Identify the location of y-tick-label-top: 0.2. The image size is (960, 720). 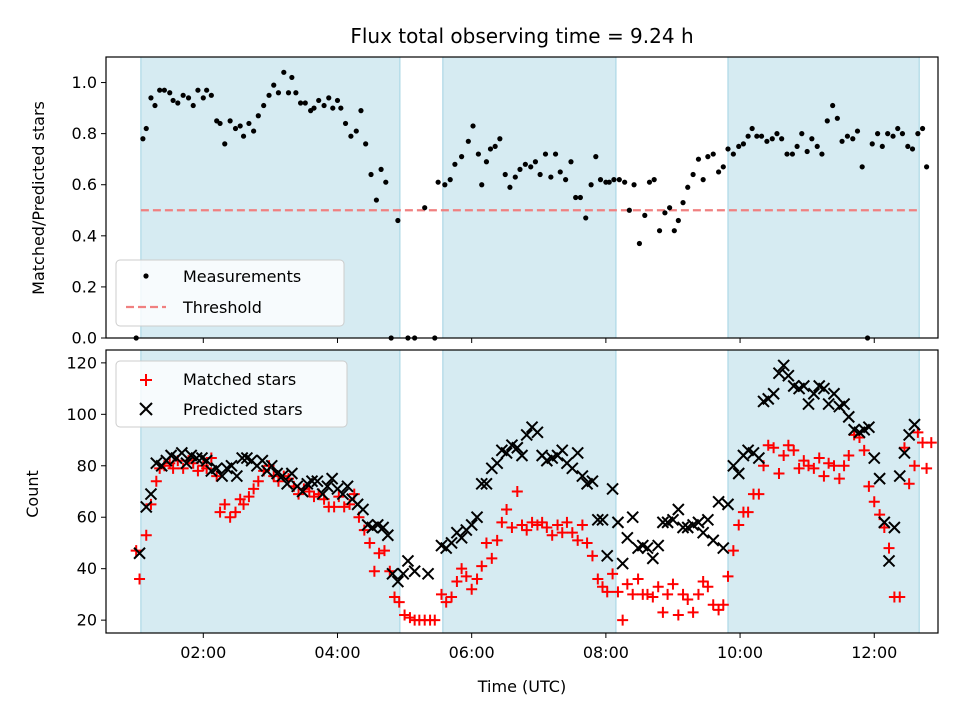
(84, 286).